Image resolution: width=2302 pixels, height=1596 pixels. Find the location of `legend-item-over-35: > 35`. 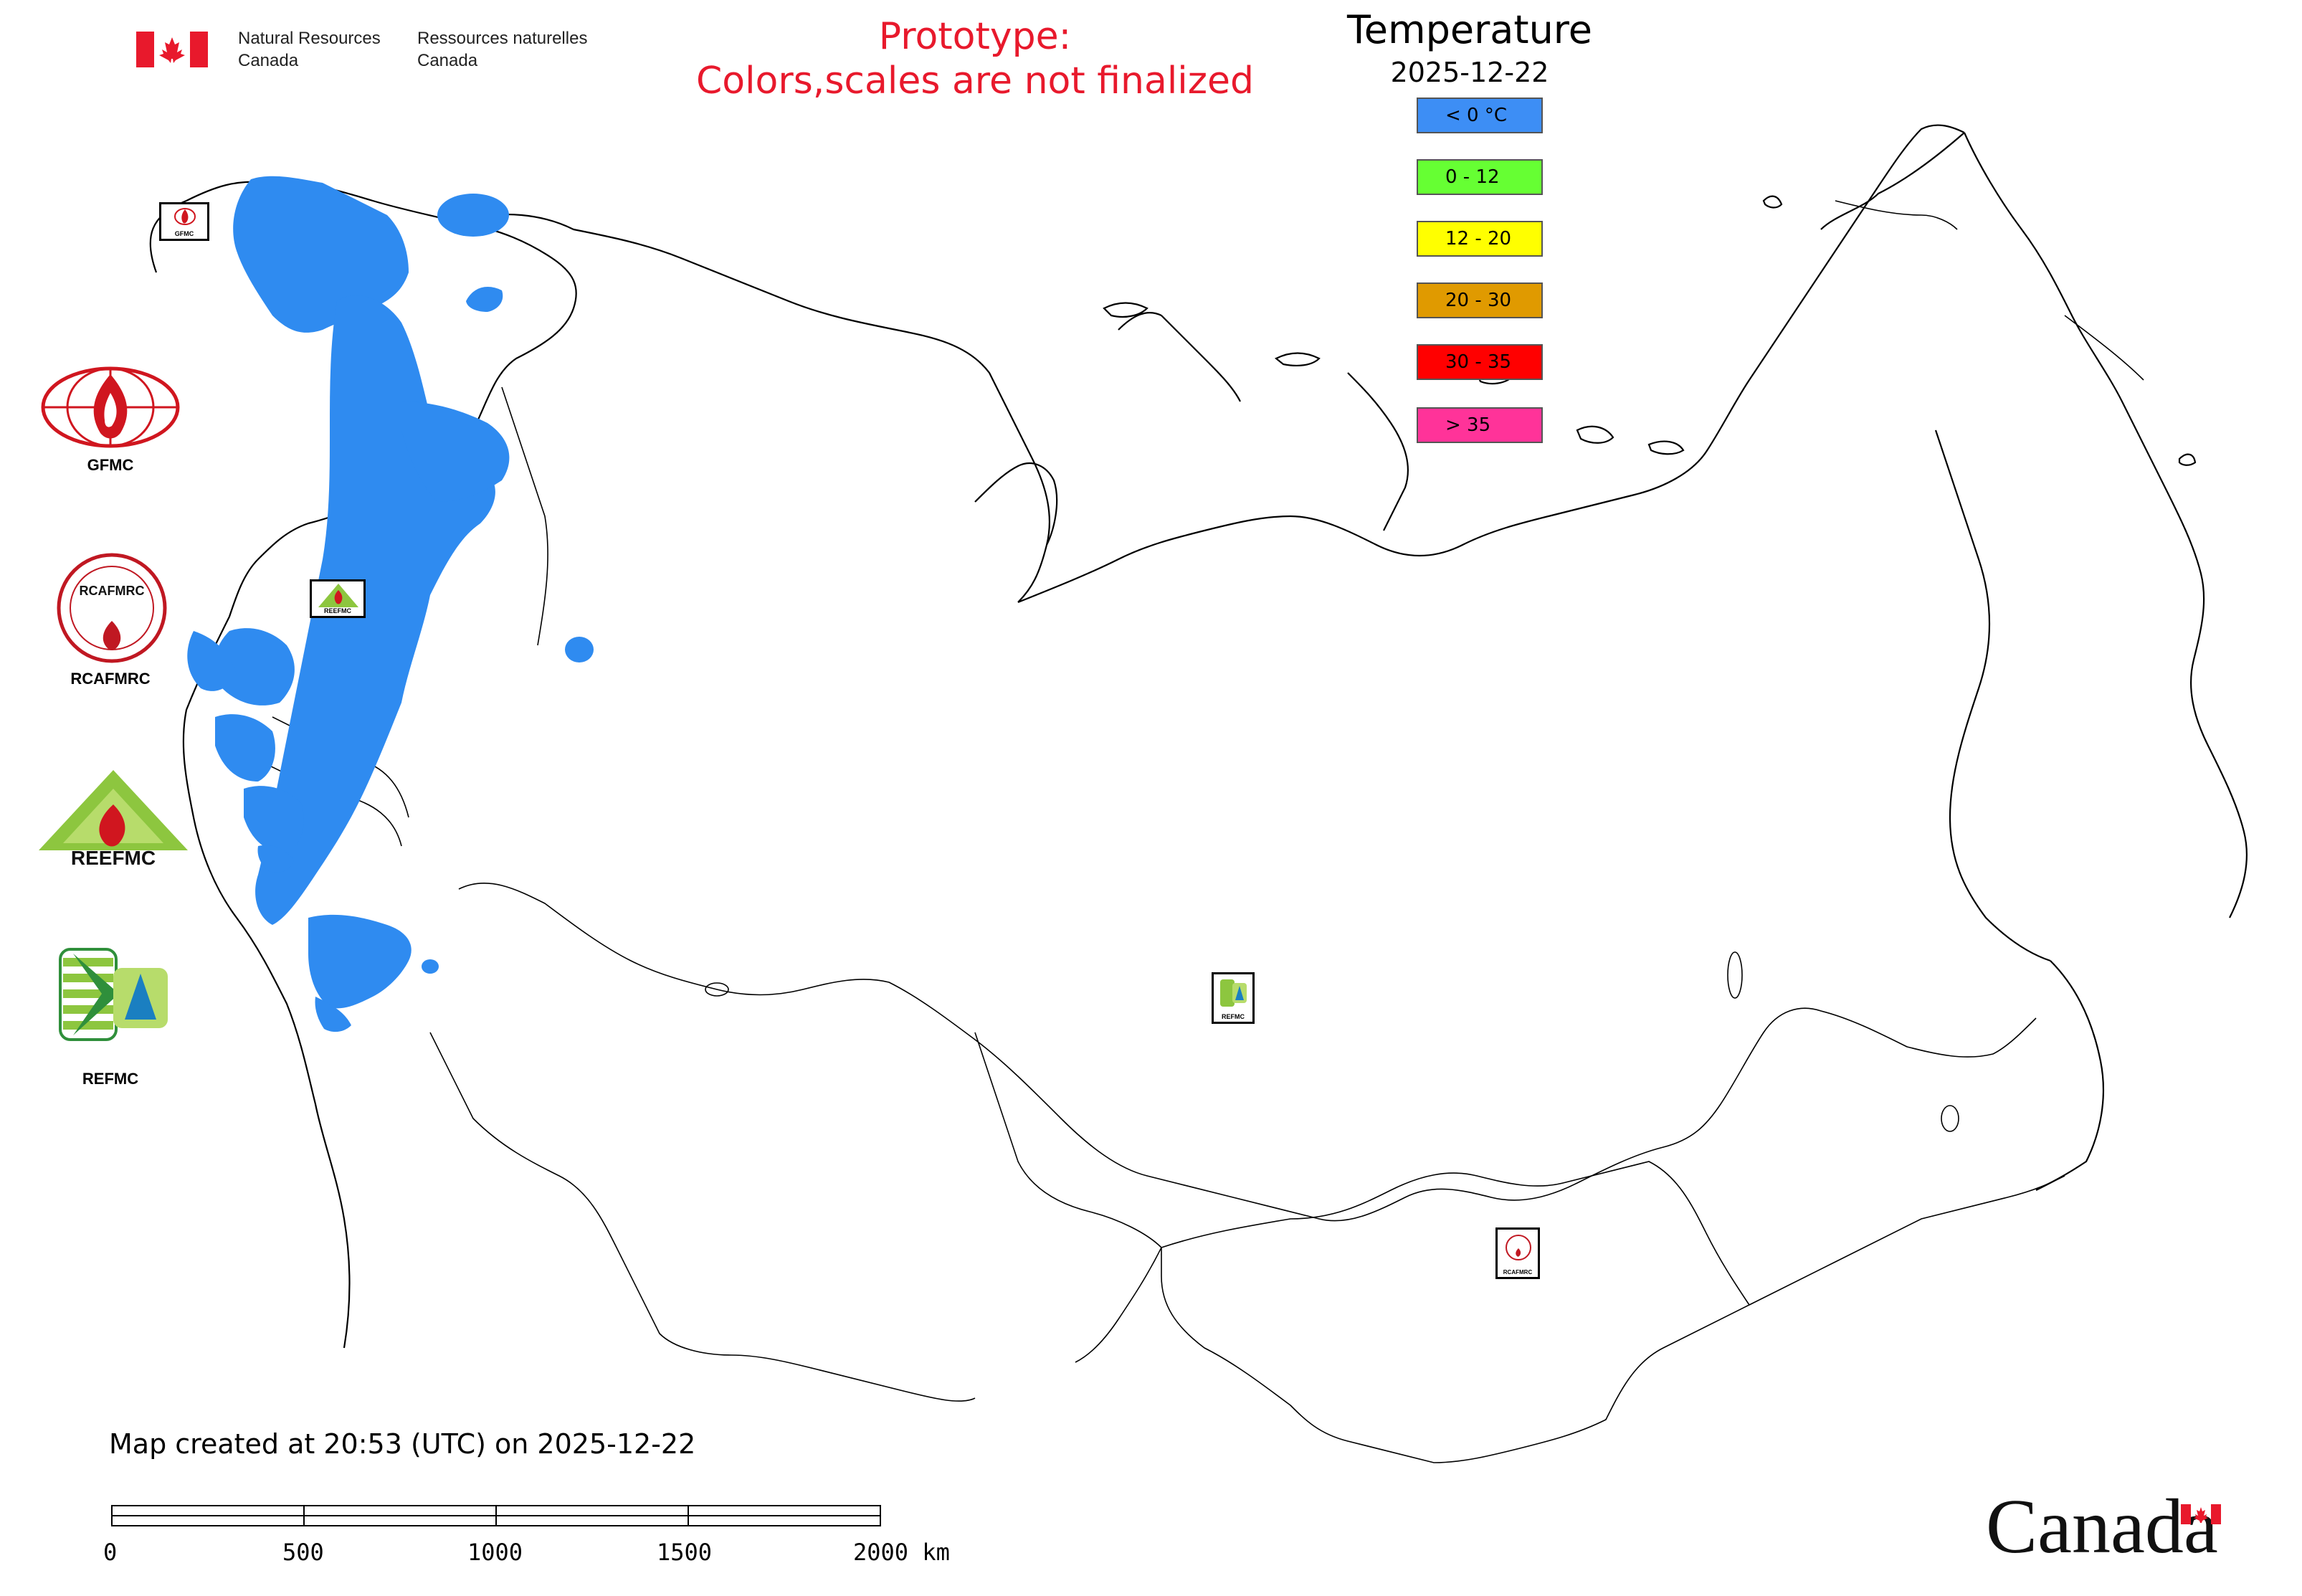

legend-item-over-35: > 35 is located at coordinates (1480, 425).